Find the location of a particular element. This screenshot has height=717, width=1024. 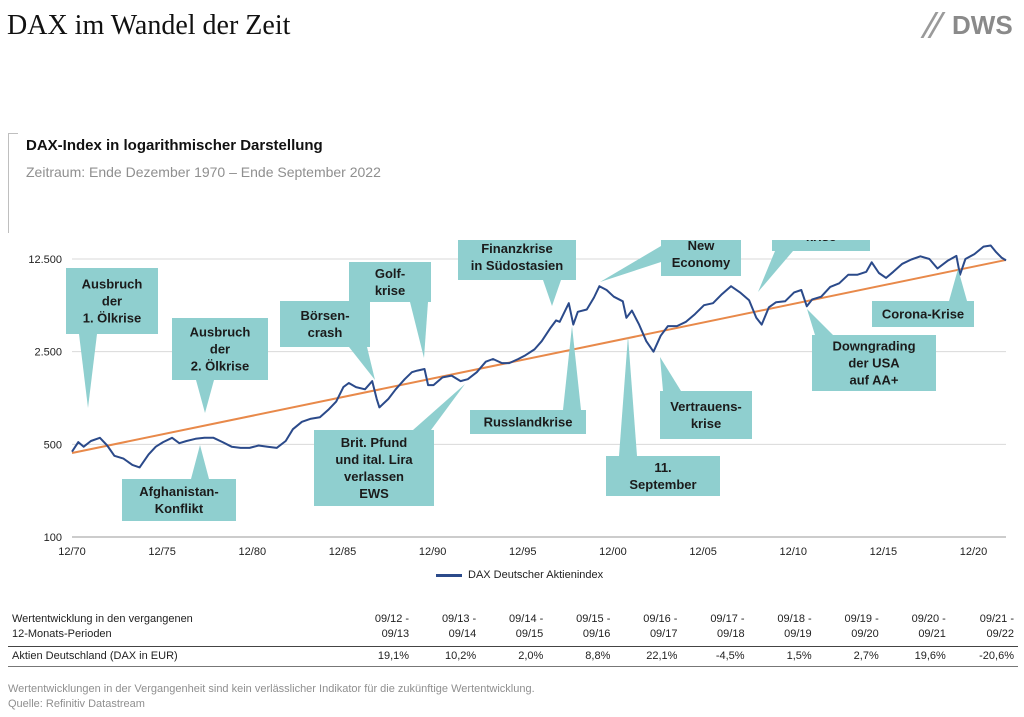

callout-label: EWS is located at coordinates (374, 493).